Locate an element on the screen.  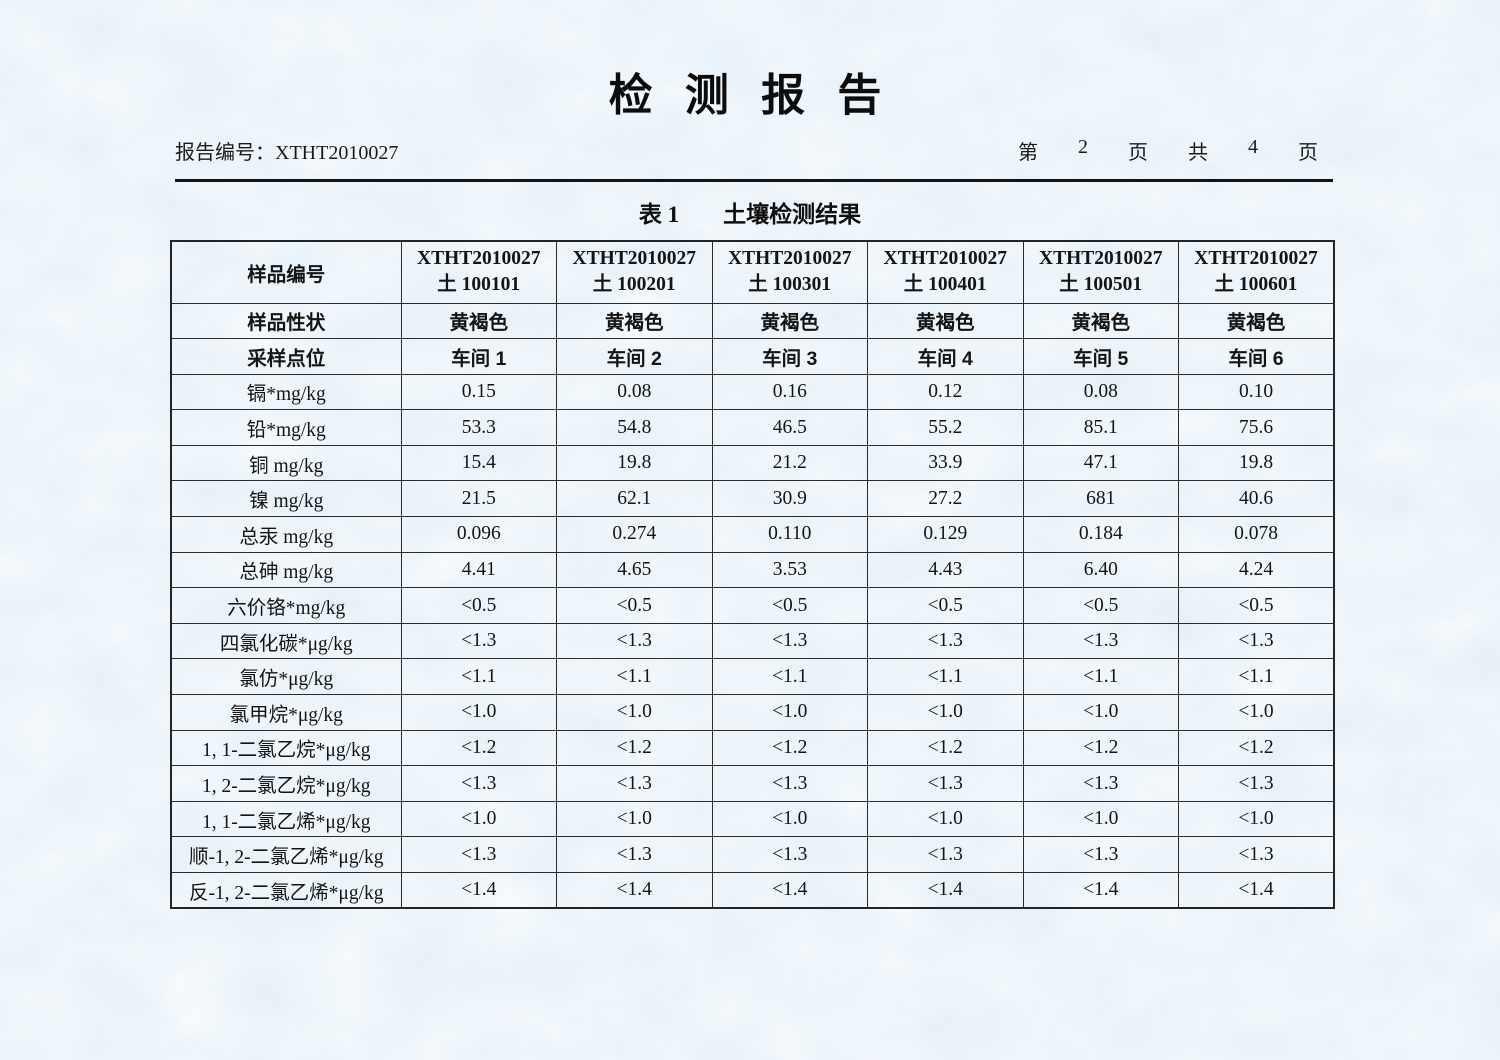
header-rule is located at coordinates (754, 180).